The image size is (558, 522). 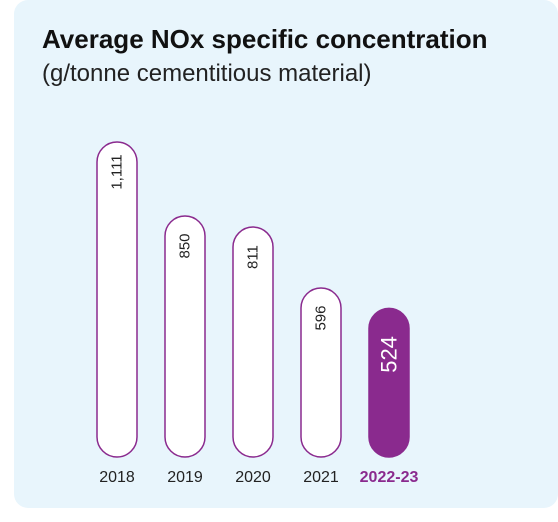 I want to click on chart-title: Average NOx specific concentration, so click(x=265, y=39).